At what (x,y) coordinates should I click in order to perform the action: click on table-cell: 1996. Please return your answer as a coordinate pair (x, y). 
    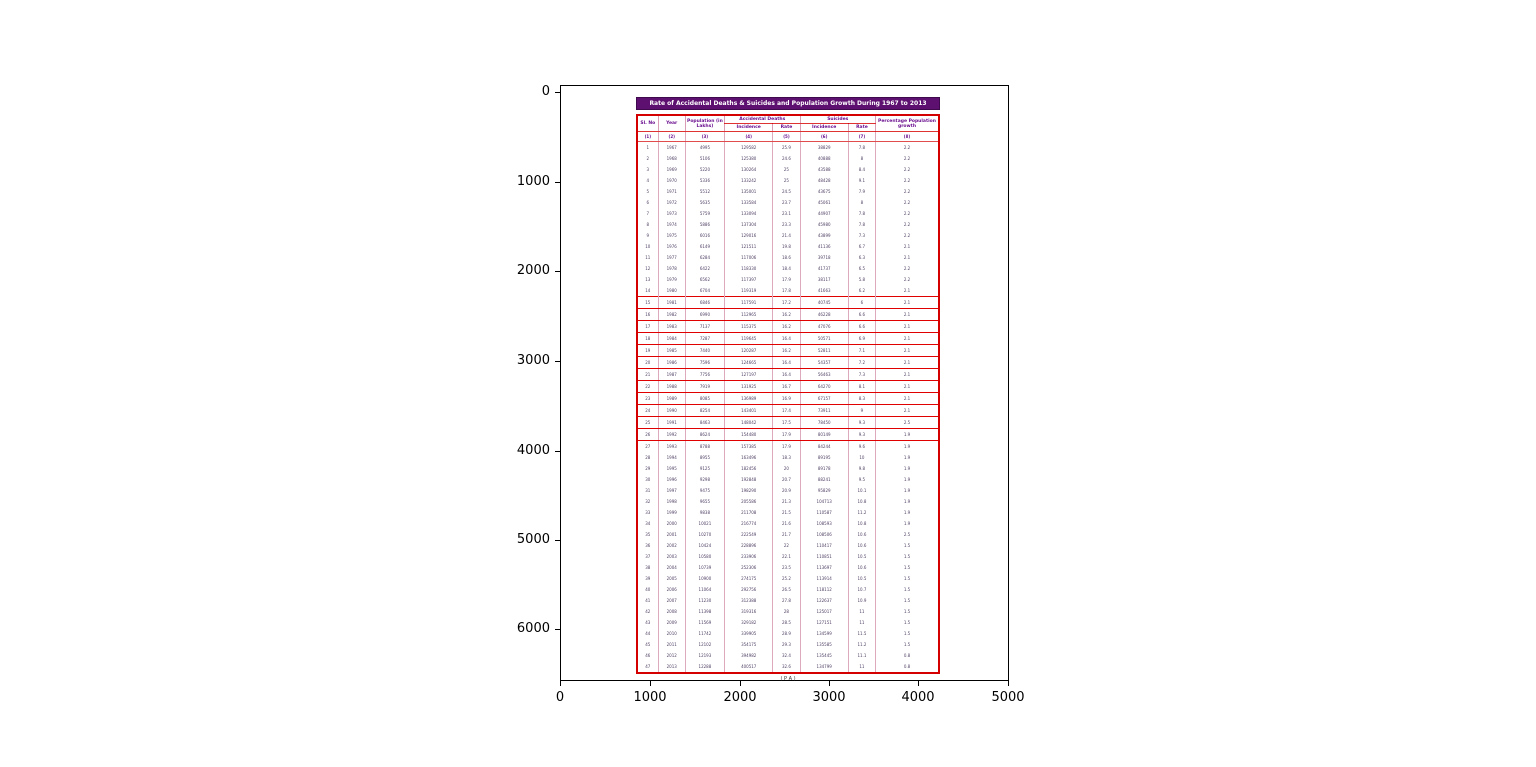
    Looking at the image, I should click on (671, 480).